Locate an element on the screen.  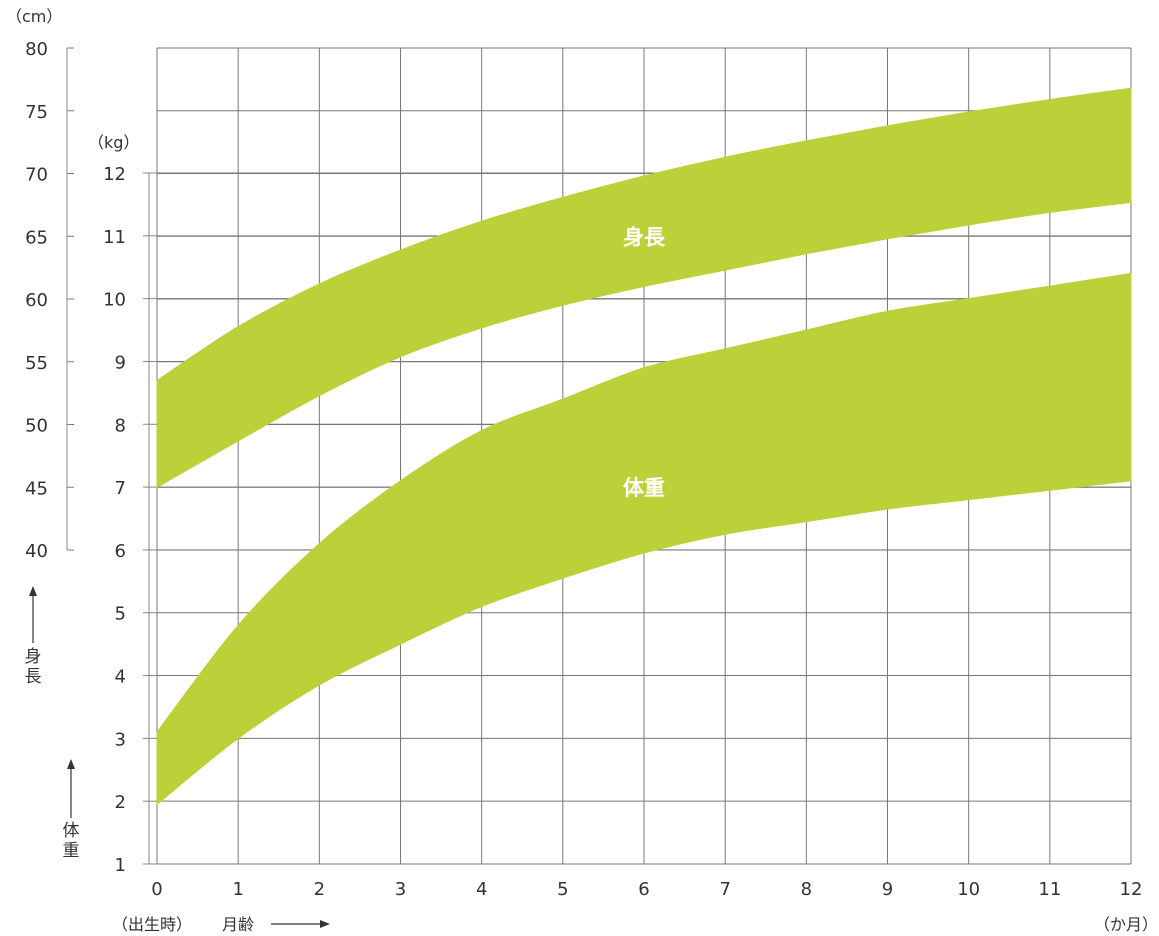
y-tick-label-kg: 6 is located at coordinates (120, 551).